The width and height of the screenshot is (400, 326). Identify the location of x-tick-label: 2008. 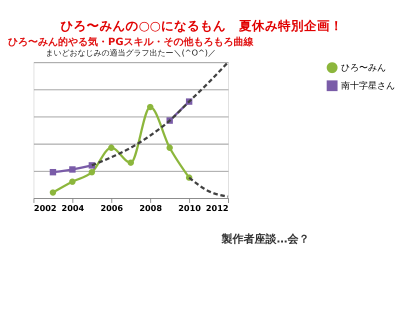
(150, 208).